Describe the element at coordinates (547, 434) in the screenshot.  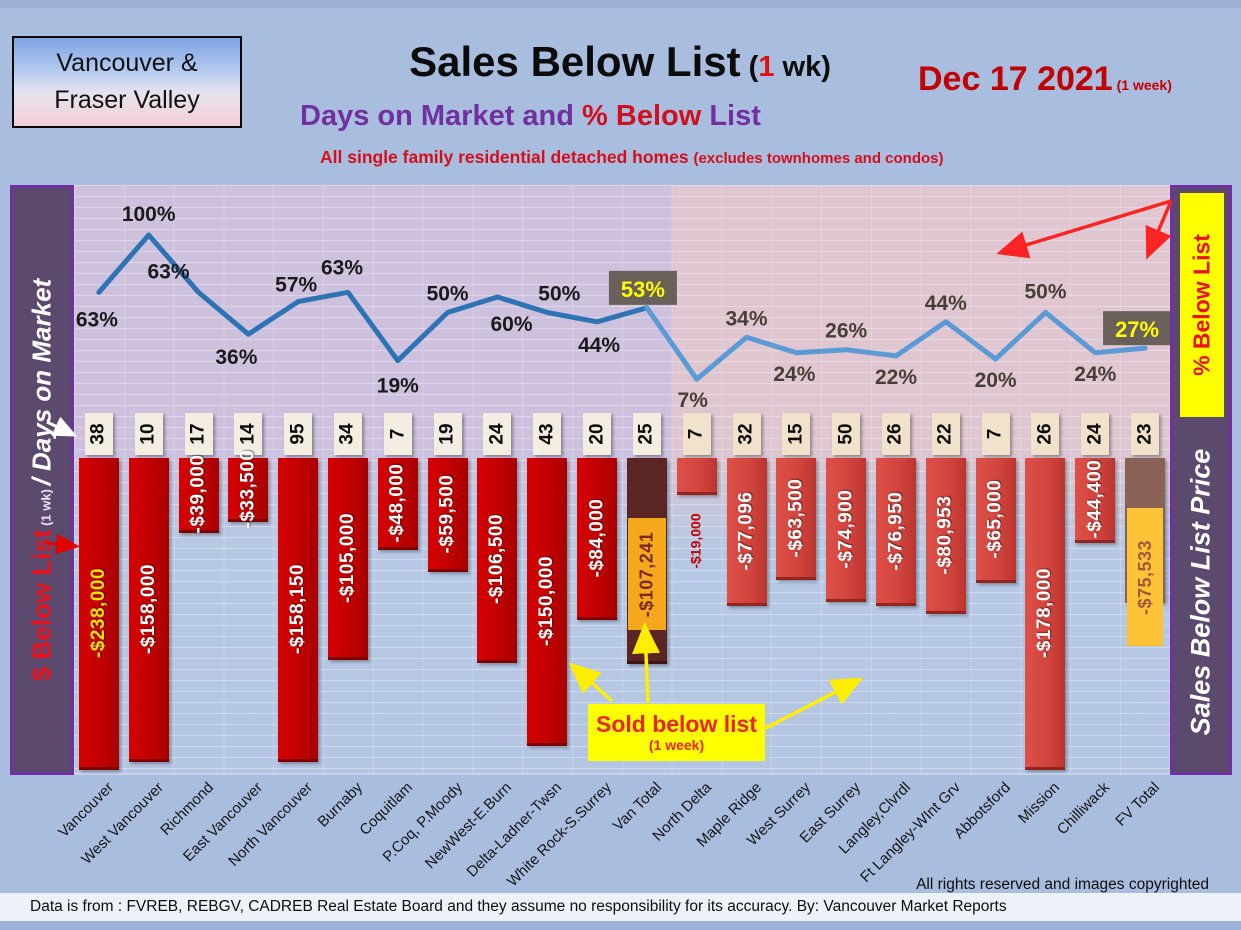
I see `days-on-market-9: 43` at that location.